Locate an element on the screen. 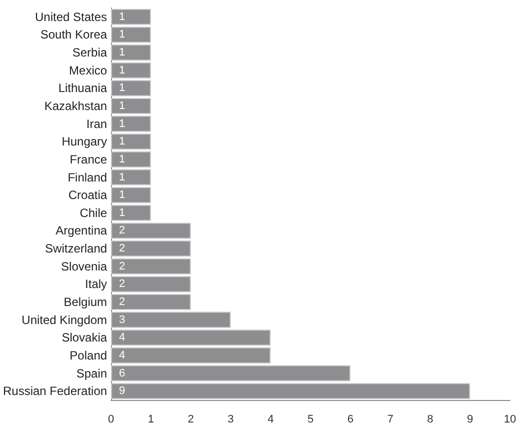  x-tick-label: 1 is located at coordinates (151, 420).